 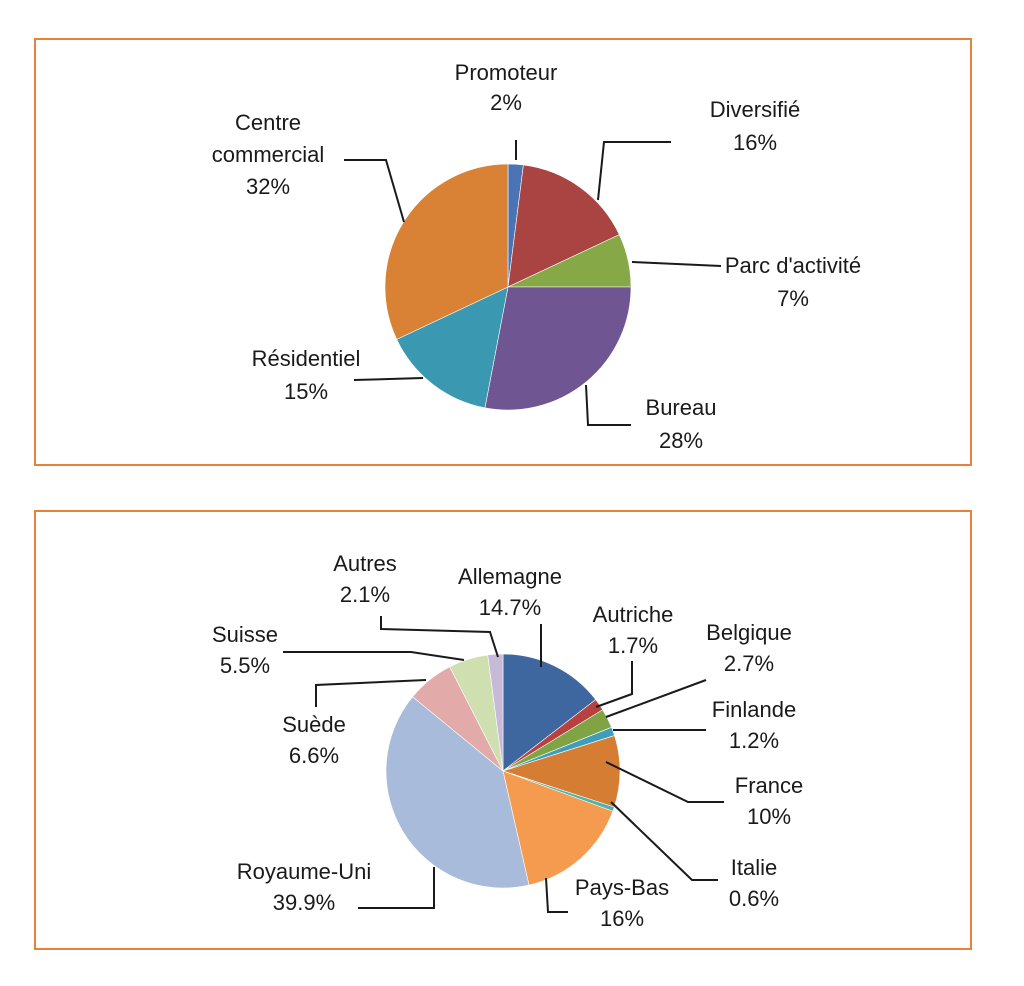 I want to click on pie-slice-royaume-uni, so click(x=457, y=792).